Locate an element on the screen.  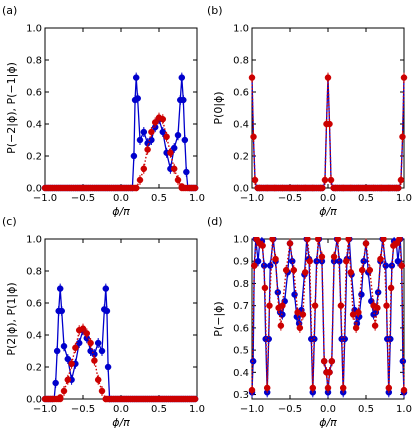
y-axis-label: P(2|ϕ), P(1|ϕ) is located at coordinates (11, 318).